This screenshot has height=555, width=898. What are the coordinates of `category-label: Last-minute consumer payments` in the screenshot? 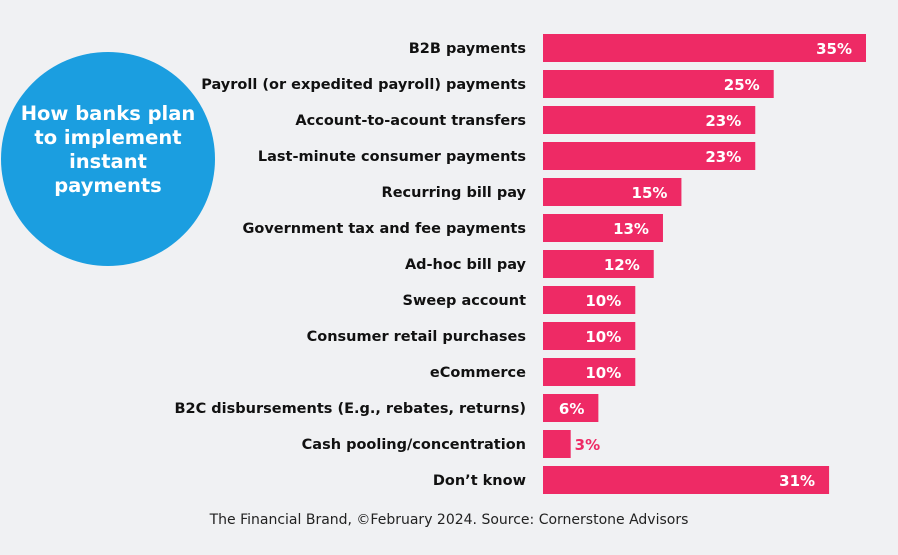 It's located at (392, 157).